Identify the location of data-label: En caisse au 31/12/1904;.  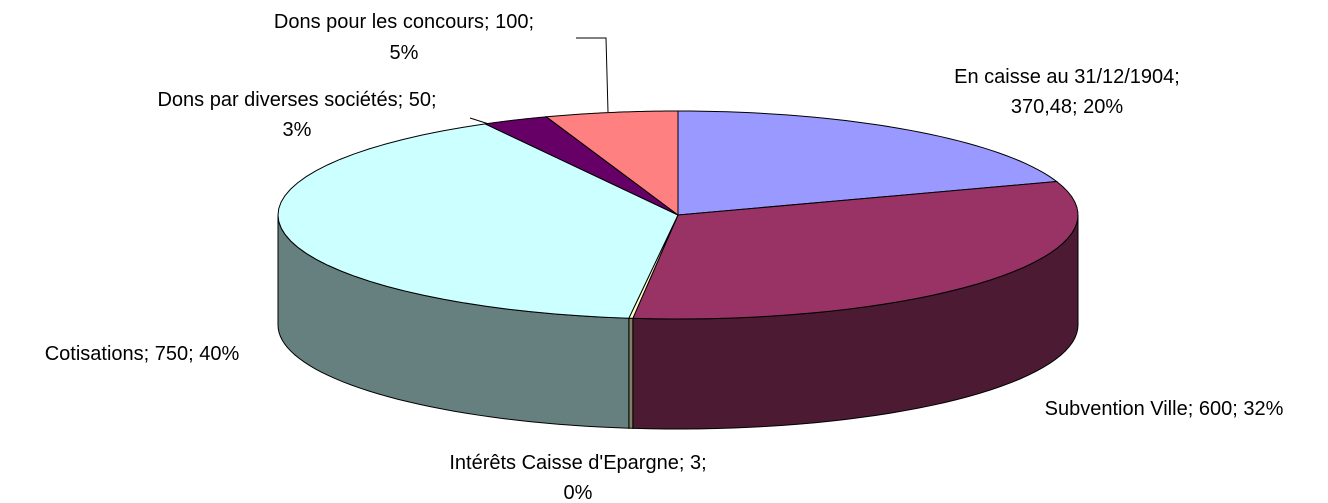
(1067, 77).